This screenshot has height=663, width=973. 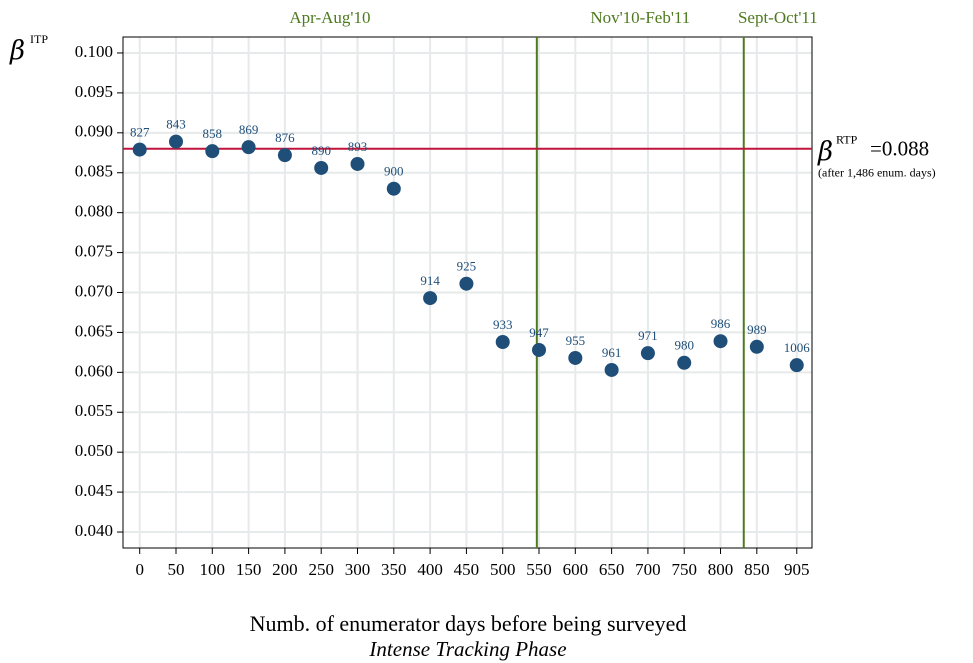 I want to click on x-tick-label: 850, so click(x=757, y=569).